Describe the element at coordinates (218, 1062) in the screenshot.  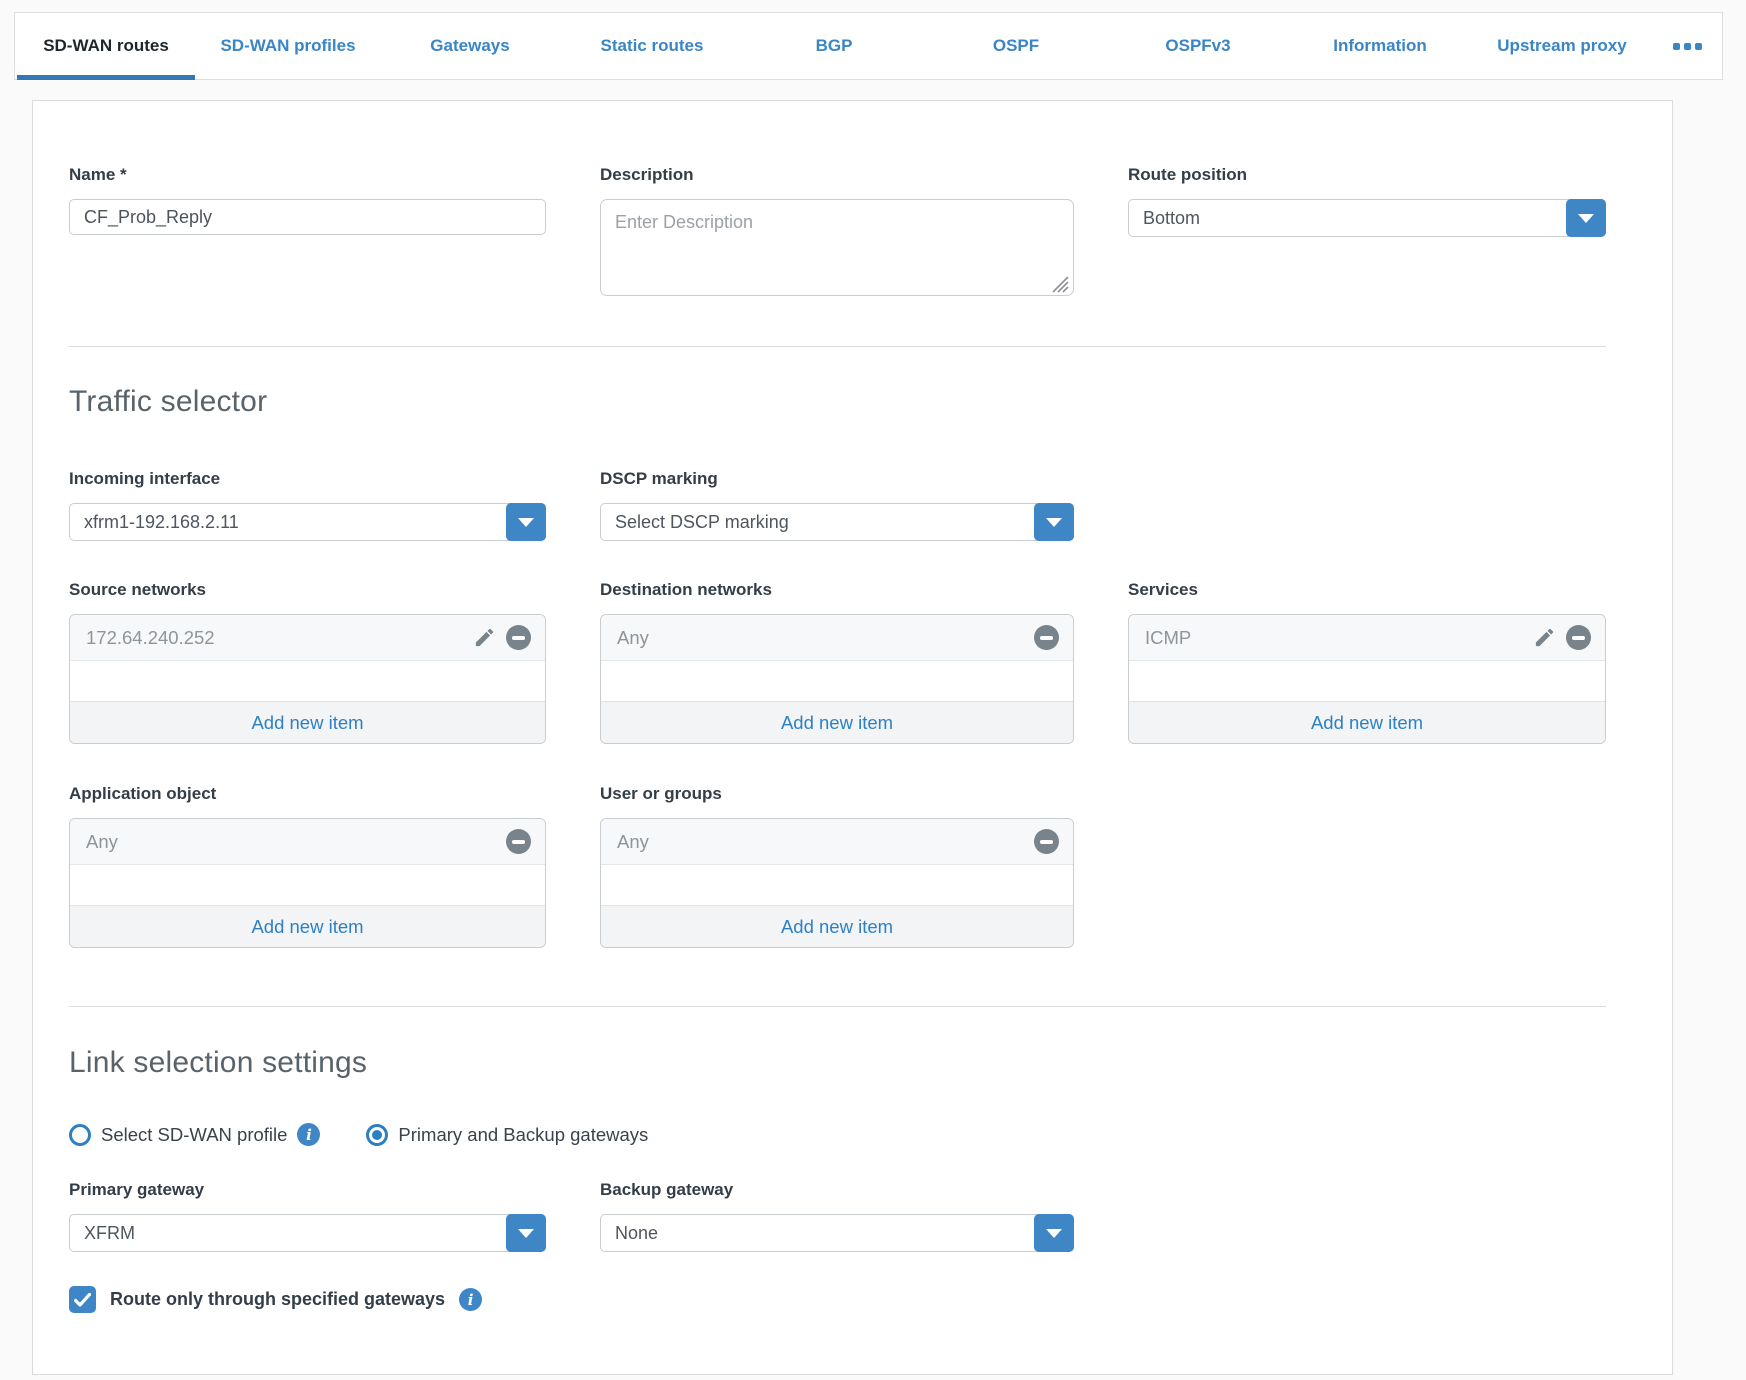
I see `link-selection-heading: Link selection settings` at that location.